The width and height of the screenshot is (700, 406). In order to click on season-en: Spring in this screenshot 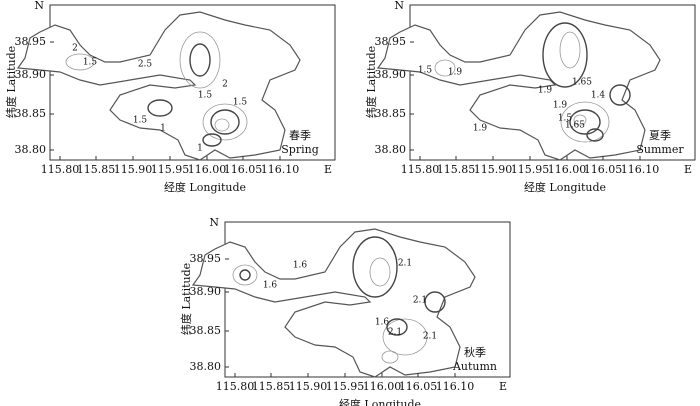, I will do `click(299, 149)`.